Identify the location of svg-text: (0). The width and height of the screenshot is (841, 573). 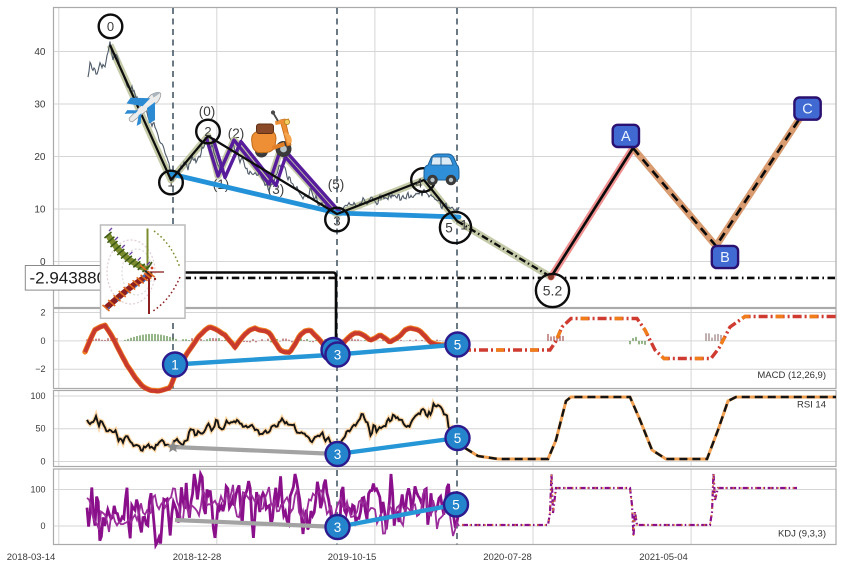
(207, 111).